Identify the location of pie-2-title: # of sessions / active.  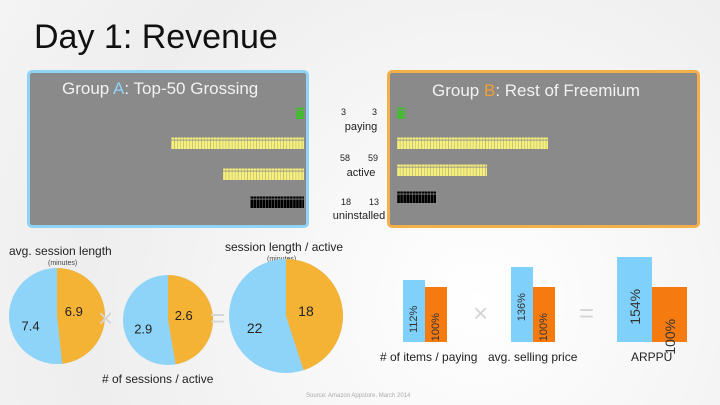
(158, 379).